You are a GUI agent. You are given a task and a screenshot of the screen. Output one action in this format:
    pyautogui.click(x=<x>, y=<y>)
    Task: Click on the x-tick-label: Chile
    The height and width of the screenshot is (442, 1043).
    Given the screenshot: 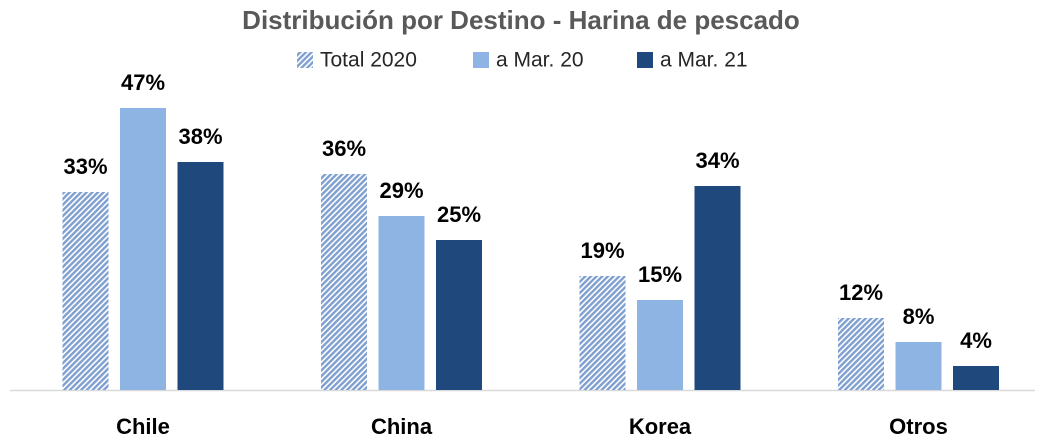 What is the action you would take?
    pyautogui.click(x=143, y=426)
    